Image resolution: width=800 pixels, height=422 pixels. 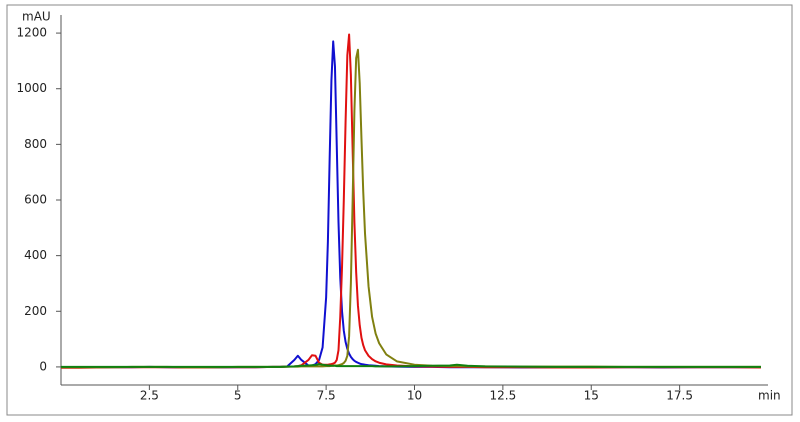 I want to click on y-tick-label: 400, so click(x=35, y=255).